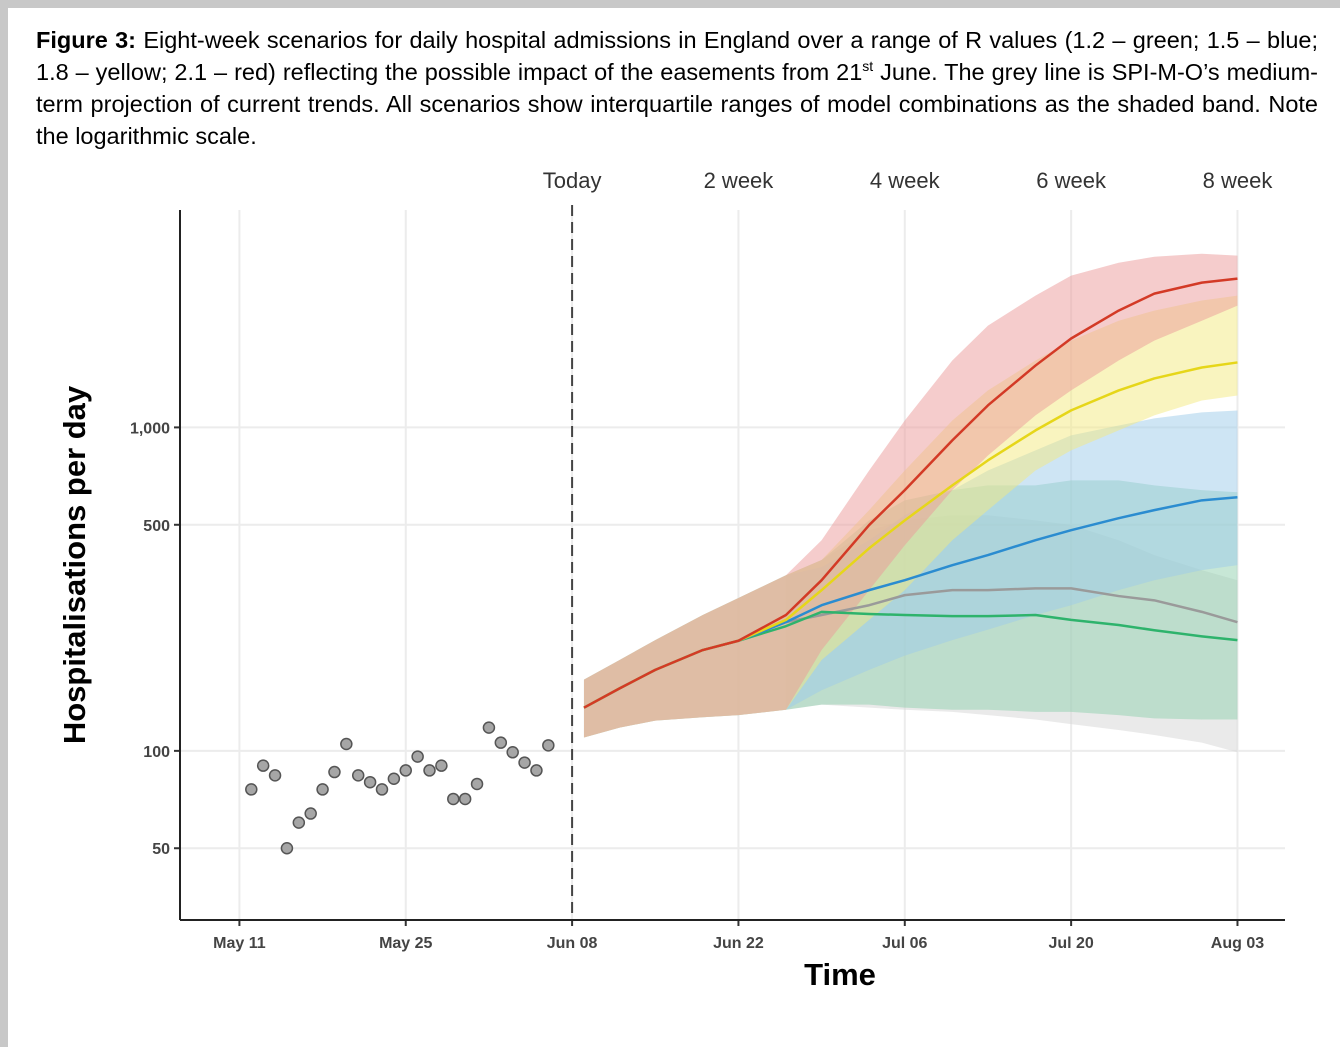  I want to click on x-tick-label: May 11, so click(239, 943).